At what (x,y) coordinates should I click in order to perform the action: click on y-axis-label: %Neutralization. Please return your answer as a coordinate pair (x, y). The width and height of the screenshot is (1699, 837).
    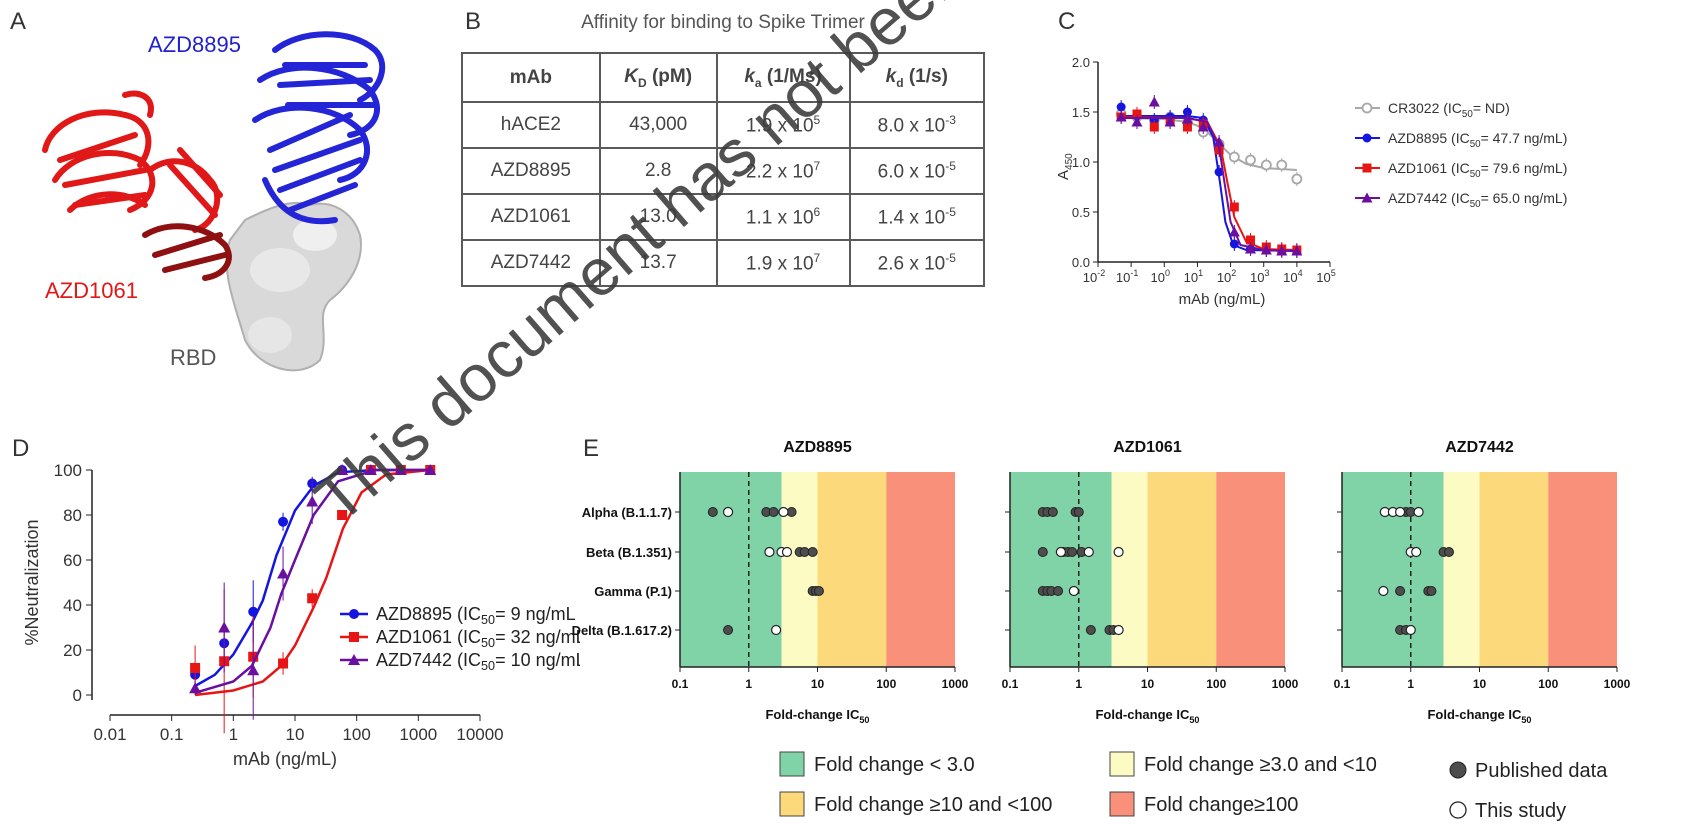
    Looking at the image, I should click on (32, 582).